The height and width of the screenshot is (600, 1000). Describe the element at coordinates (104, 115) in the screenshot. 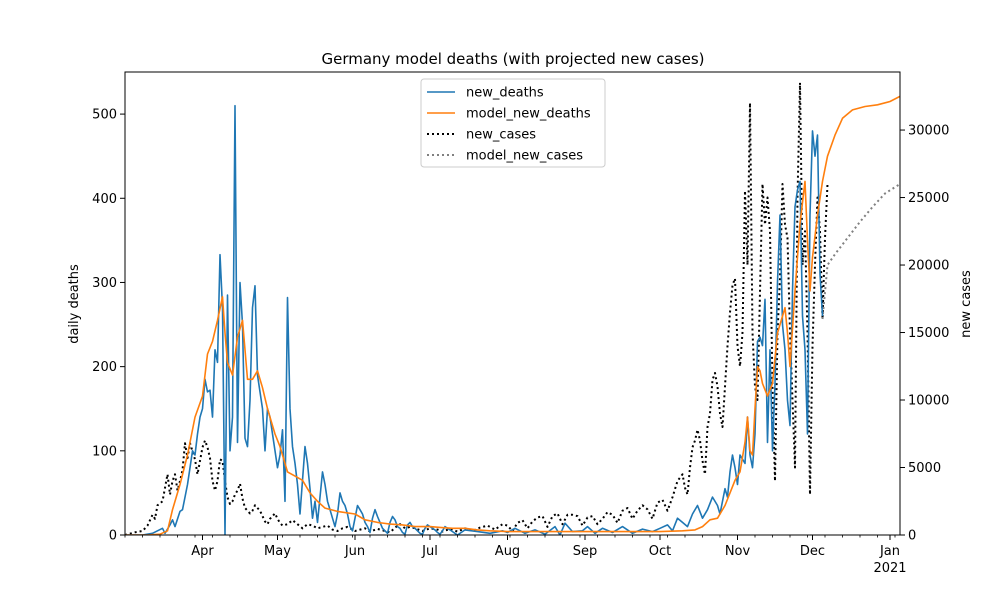

I see `y-tick-label-left: 500` at that location.